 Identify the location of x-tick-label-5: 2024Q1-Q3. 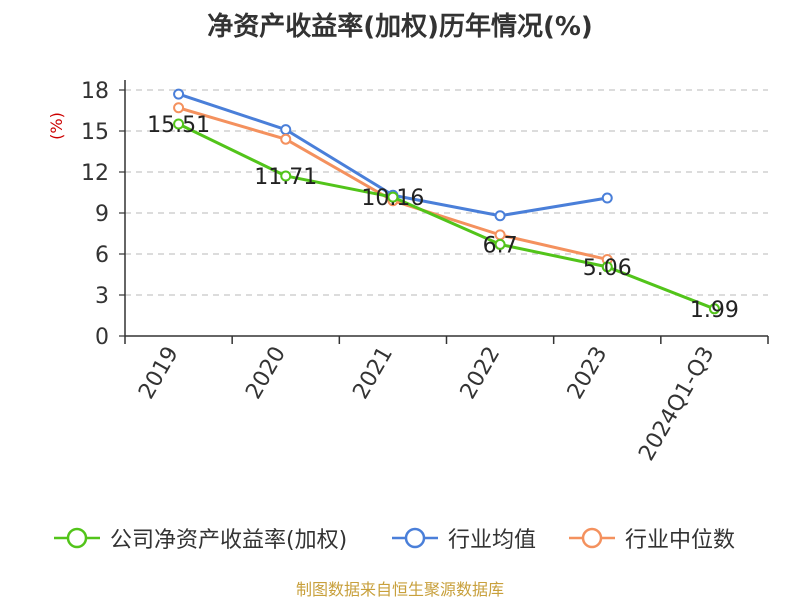
(676, 404).